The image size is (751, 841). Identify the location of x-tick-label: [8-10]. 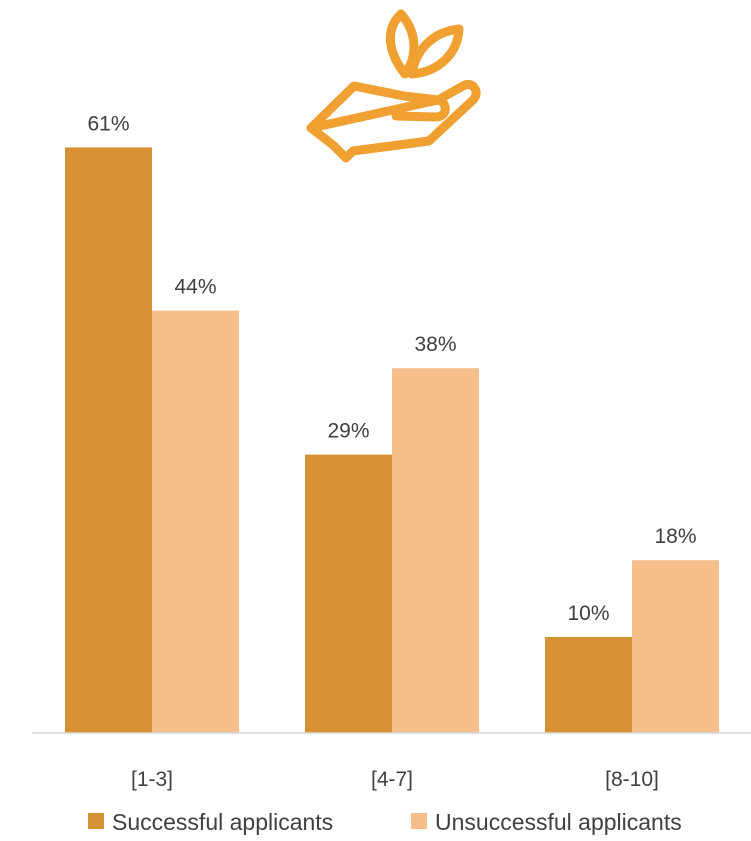
(632, 779).